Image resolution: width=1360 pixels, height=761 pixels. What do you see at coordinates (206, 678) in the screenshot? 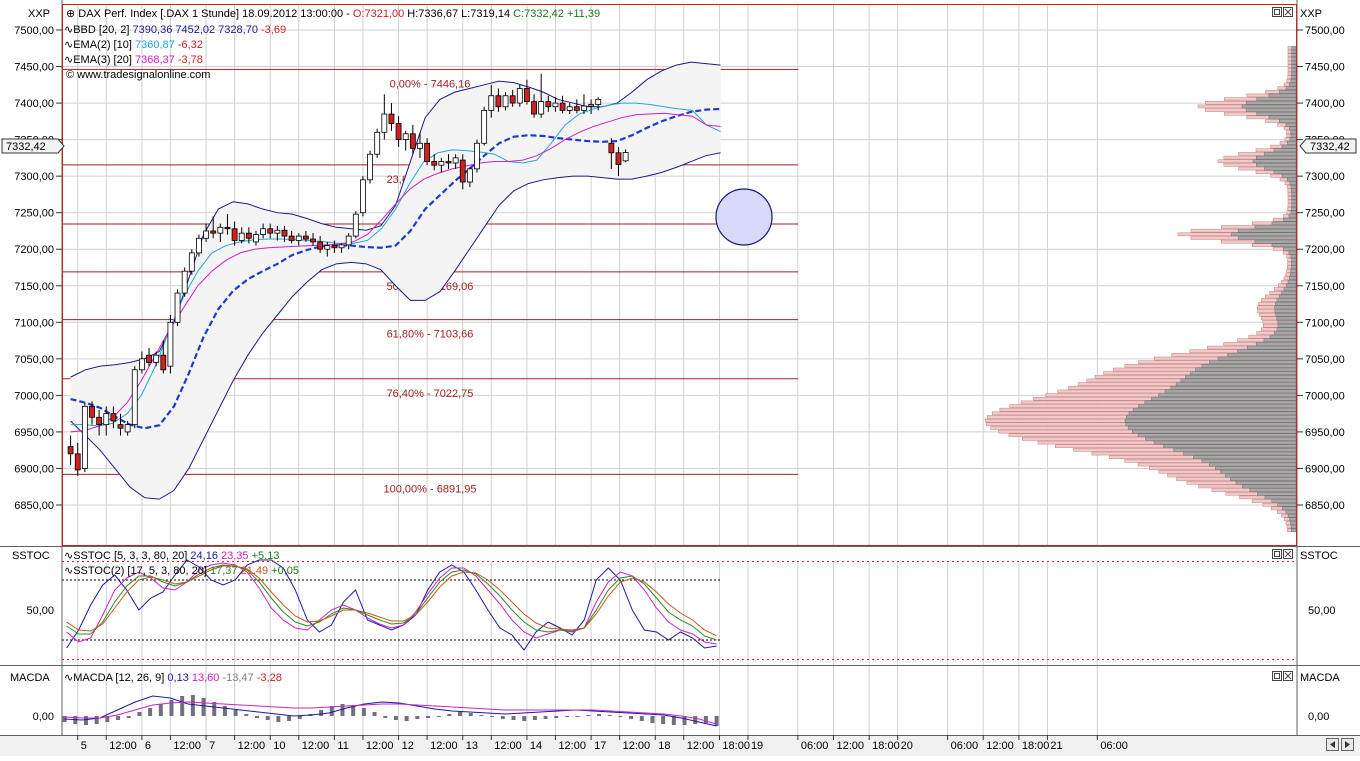
I see `macda-v2: 13,60` at bounding box center [206, 678].